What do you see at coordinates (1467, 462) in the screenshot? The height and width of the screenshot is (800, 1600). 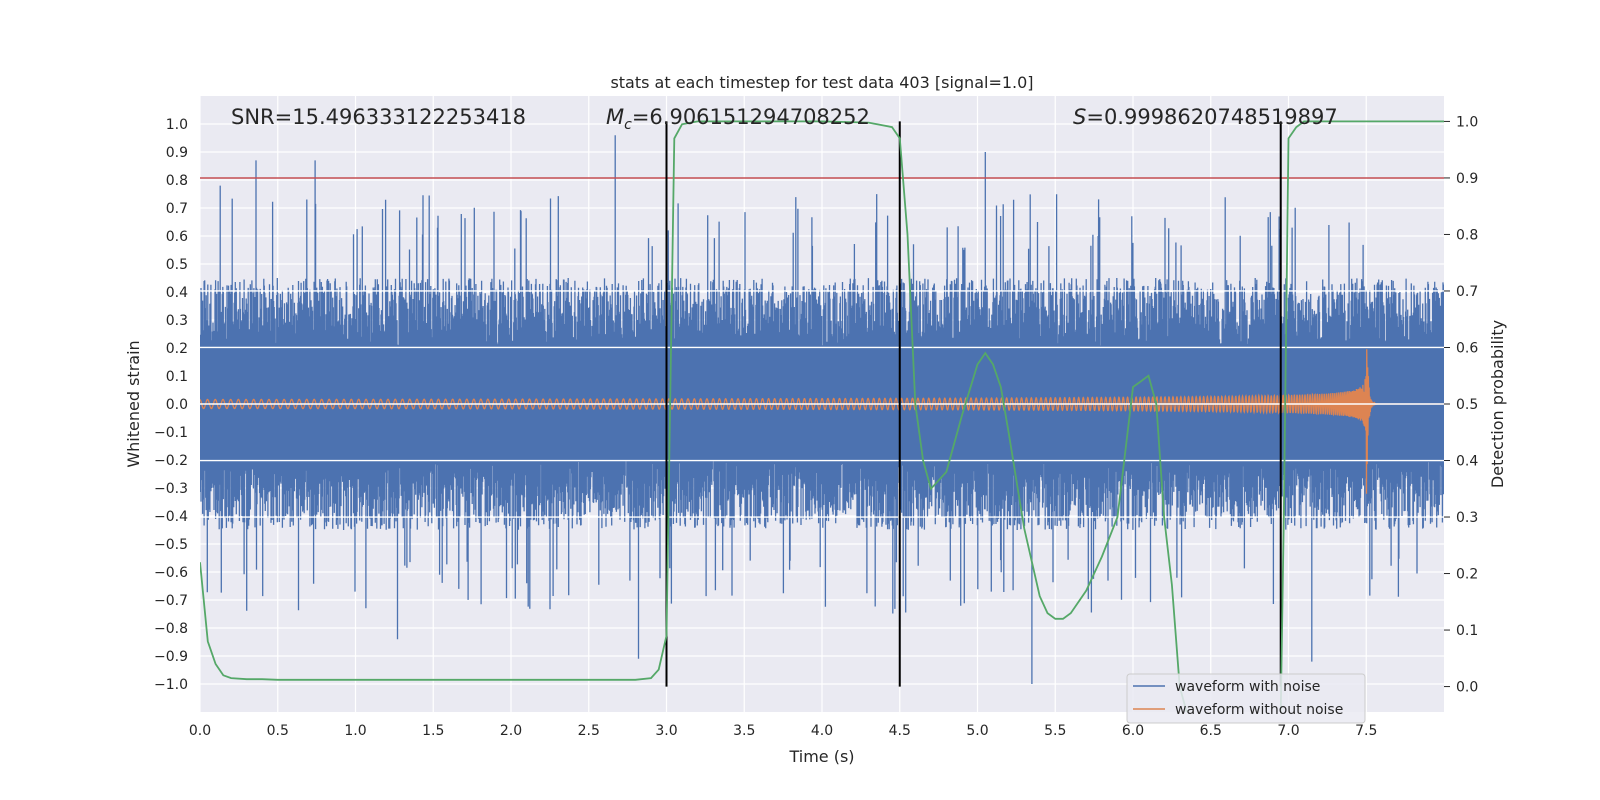 I see `y2-tick-label: 0.4` at bounding box center [1467, 462].